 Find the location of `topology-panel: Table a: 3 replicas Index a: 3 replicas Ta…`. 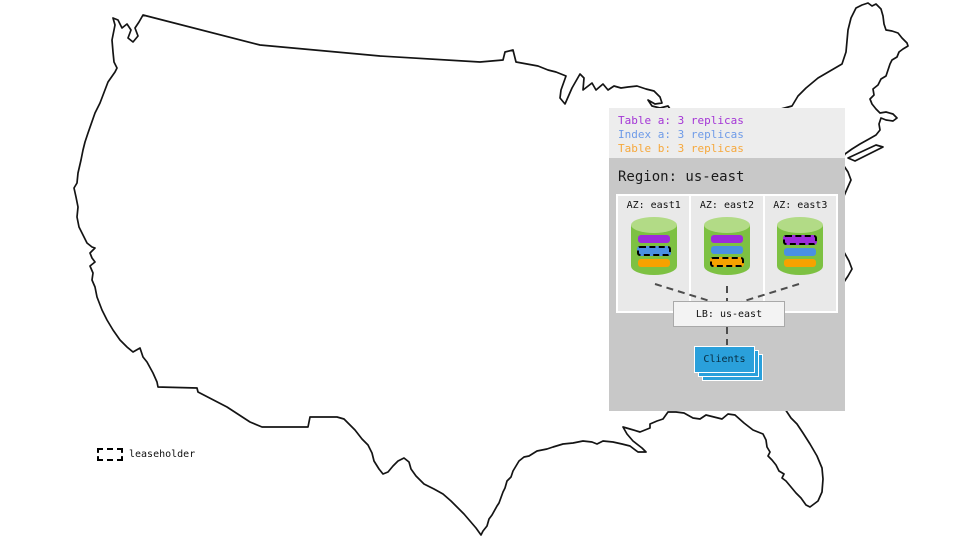

topology-panel: Table a: 3 replicas Index a: 3 replicas Ta… is located at coordinates (727, 259).